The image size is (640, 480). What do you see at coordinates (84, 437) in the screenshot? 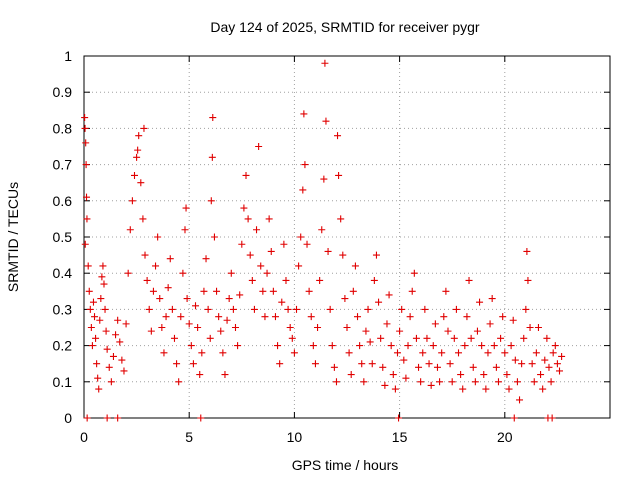
I see `x-tick-label: 0` at bounding box center [84, 437].